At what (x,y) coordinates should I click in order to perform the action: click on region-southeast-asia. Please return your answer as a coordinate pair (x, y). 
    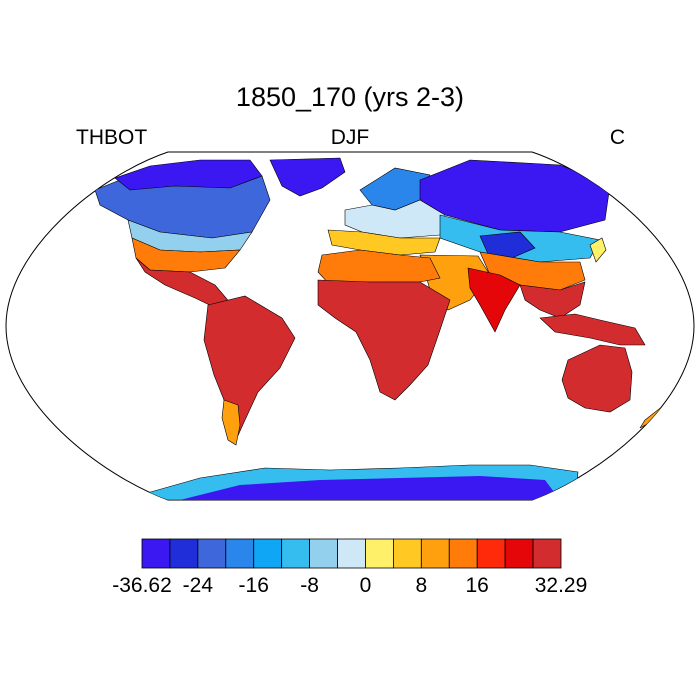
    Looking at the image, I should click on (552, 300).